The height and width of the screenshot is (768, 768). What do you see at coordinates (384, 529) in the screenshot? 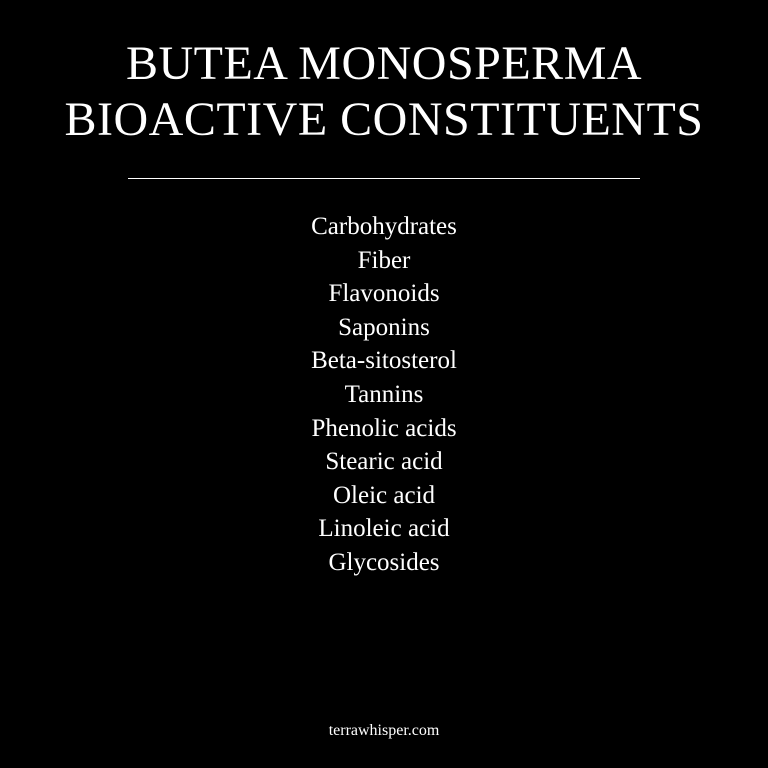
I see `list-item: Linoleic acid` at bounding box center [384, 529].